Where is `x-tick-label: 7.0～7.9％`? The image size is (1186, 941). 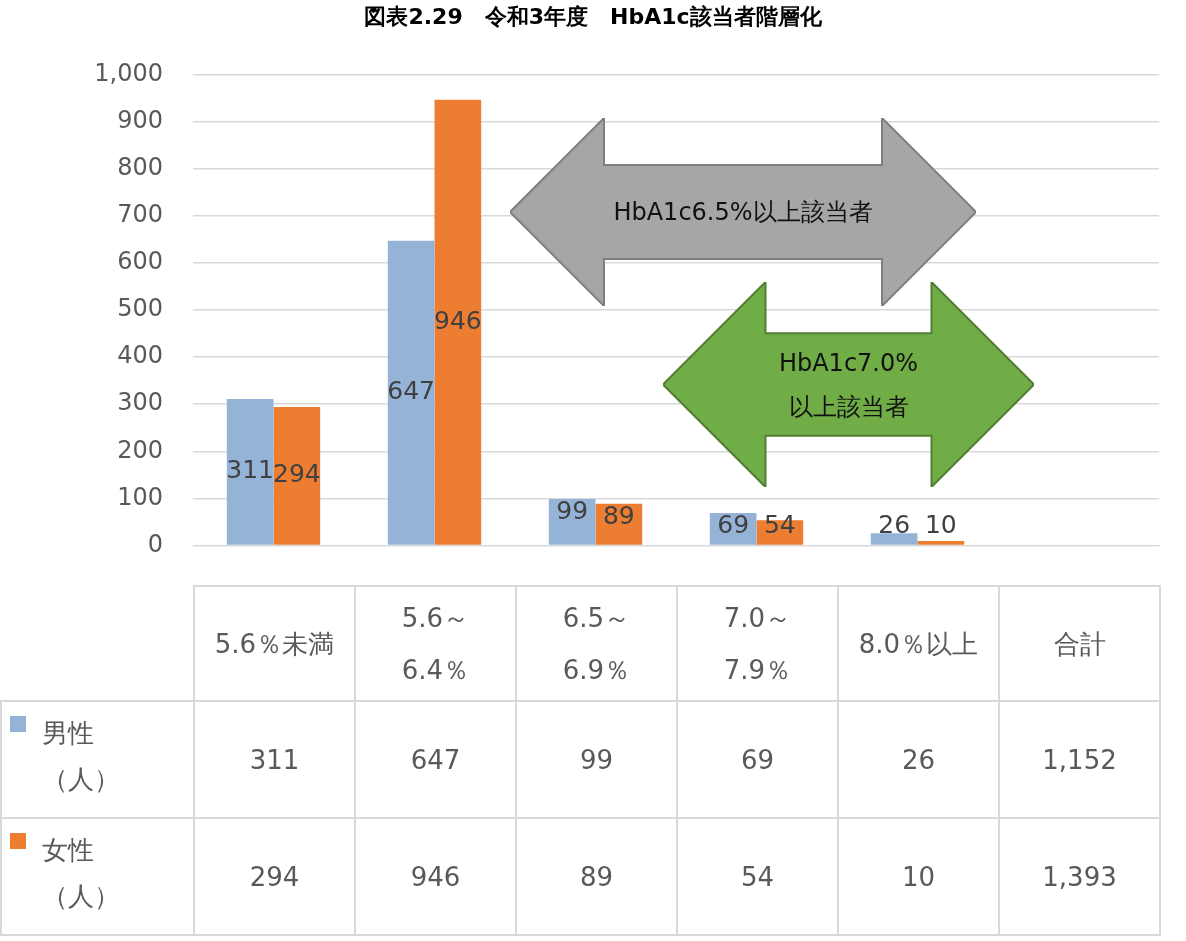 x-tick-label: 7.0～7.9％ is located at coordinates (757, 643).